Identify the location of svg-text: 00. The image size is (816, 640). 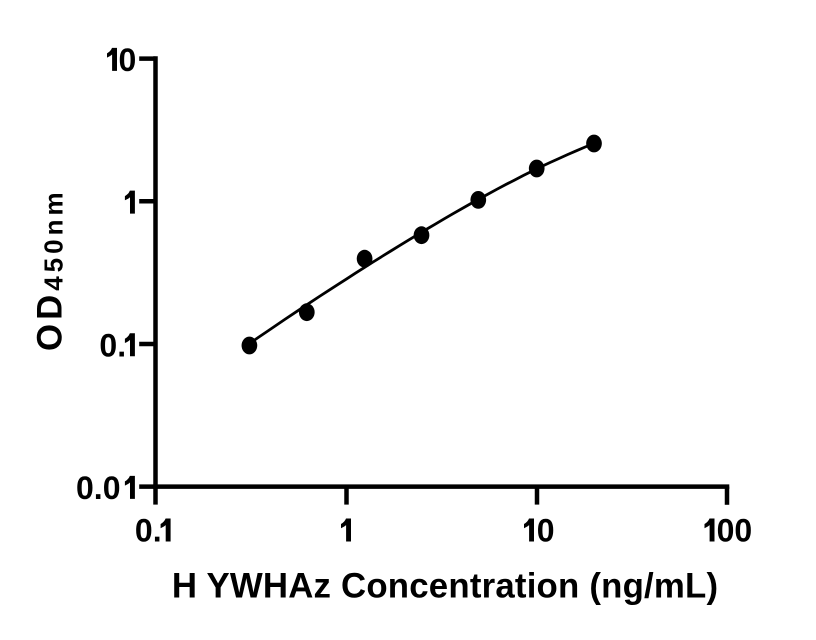
(735, 531).